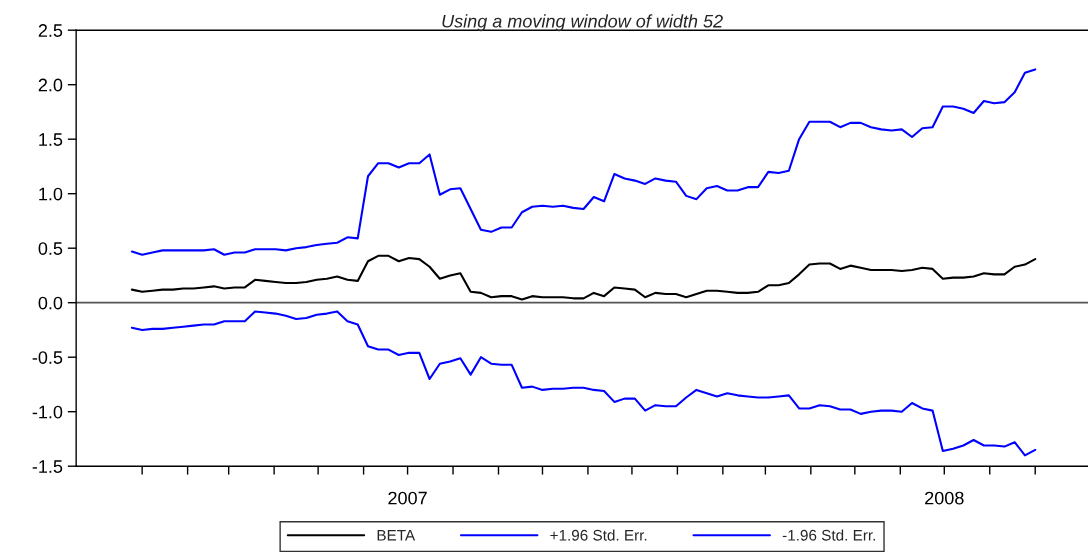 The width and height of the screenshot is (1088, 559). What do you see at coordinates (47, 466) in the screenshot?
I see `y-tick-label: -1.5` at bounding box center [47, 466].